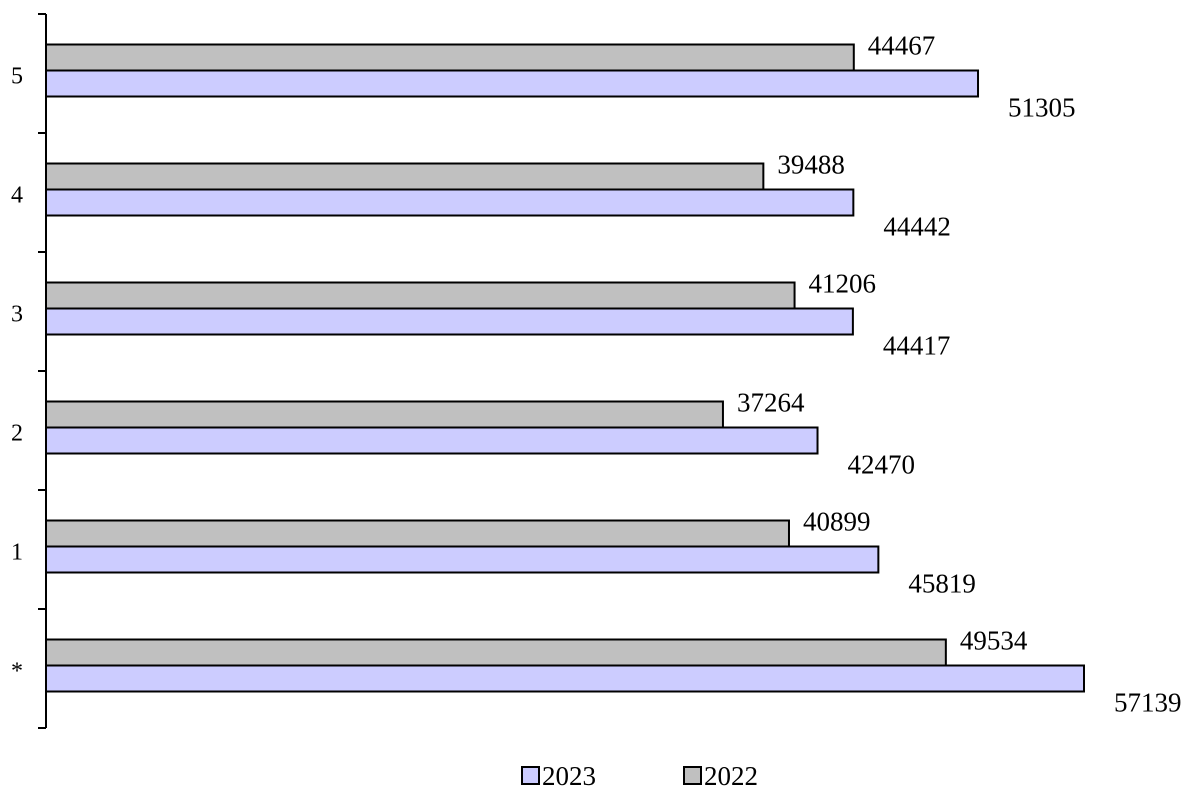  Describe the element at coordinates (882, 465) in the screenshot. I see `data-label-2023-2: 42470` at that location.